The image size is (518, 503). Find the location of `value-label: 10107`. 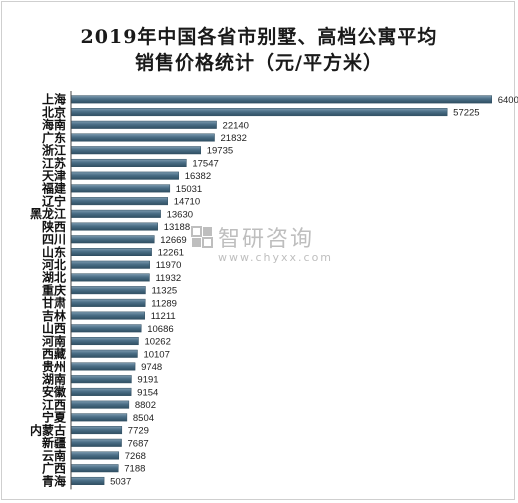

value-label: 10107 is located at coordinates (156, 354).